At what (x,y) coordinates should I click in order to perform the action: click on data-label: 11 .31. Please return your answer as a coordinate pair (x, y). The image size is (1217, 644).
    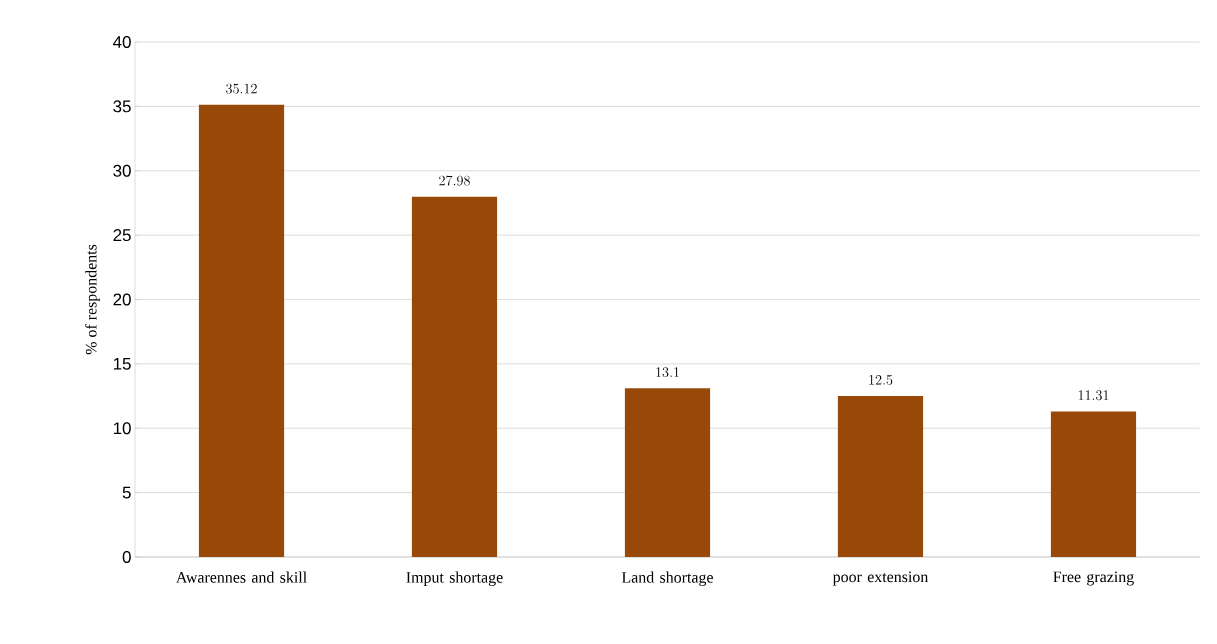
    Looking at the image, I should click on (1093, 395).